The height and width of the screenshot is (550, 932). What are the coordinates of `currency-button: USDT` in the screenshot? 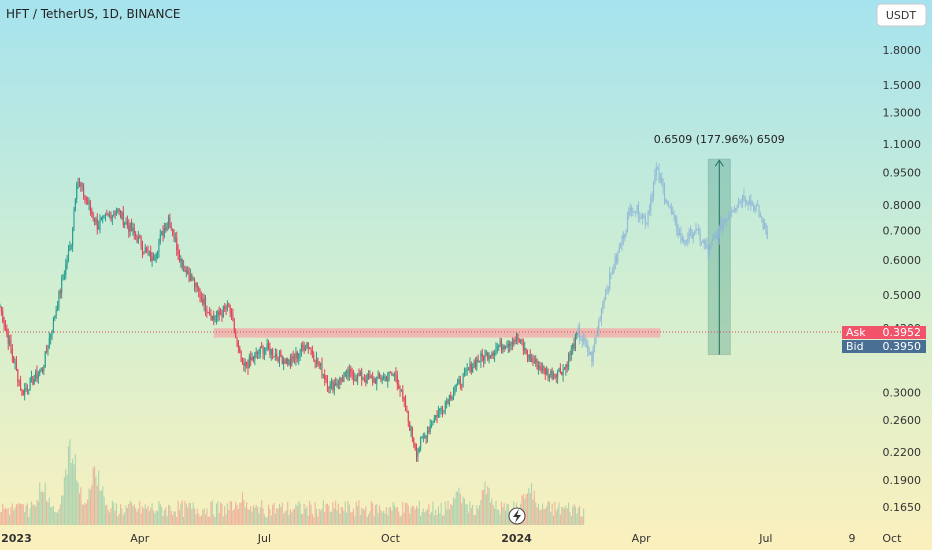 It's located at (901, 15).